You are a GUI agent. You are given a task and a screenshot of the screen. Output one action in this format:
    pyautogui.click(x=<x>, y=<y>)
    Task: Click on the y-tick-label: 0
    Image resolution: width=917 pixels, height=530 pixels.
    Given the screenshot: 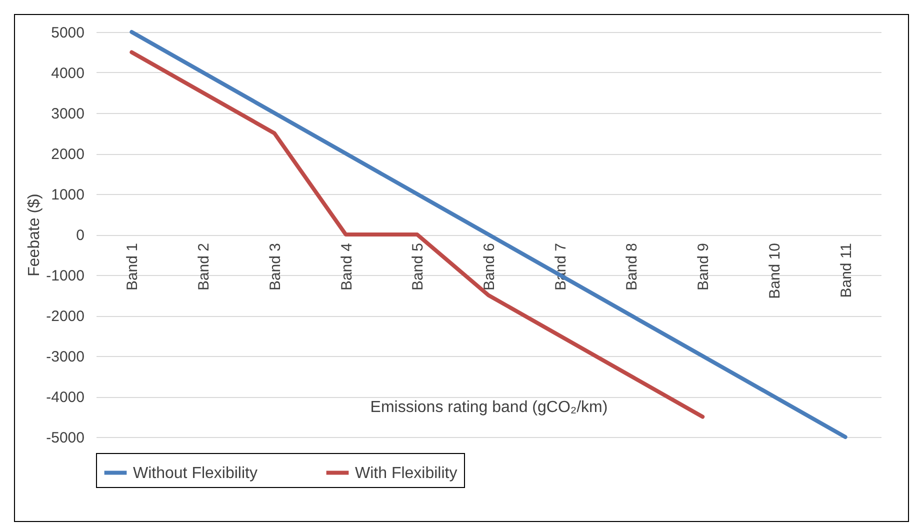 What is the action you would take?
    pyautogui.click(x=80, y=235)
    